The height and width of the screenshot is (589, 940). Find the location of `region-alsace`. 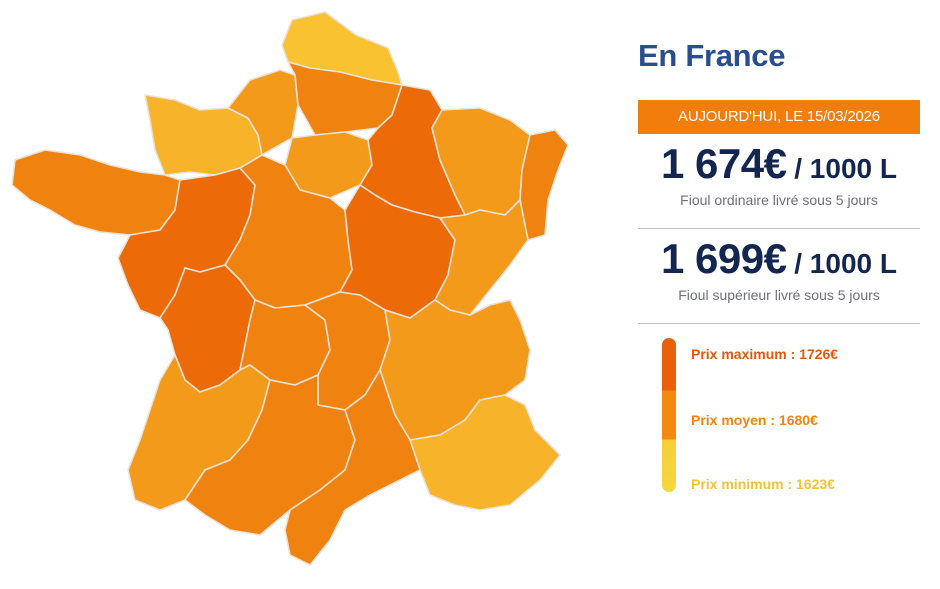

region-alsace is located at coordinates (544, 185).